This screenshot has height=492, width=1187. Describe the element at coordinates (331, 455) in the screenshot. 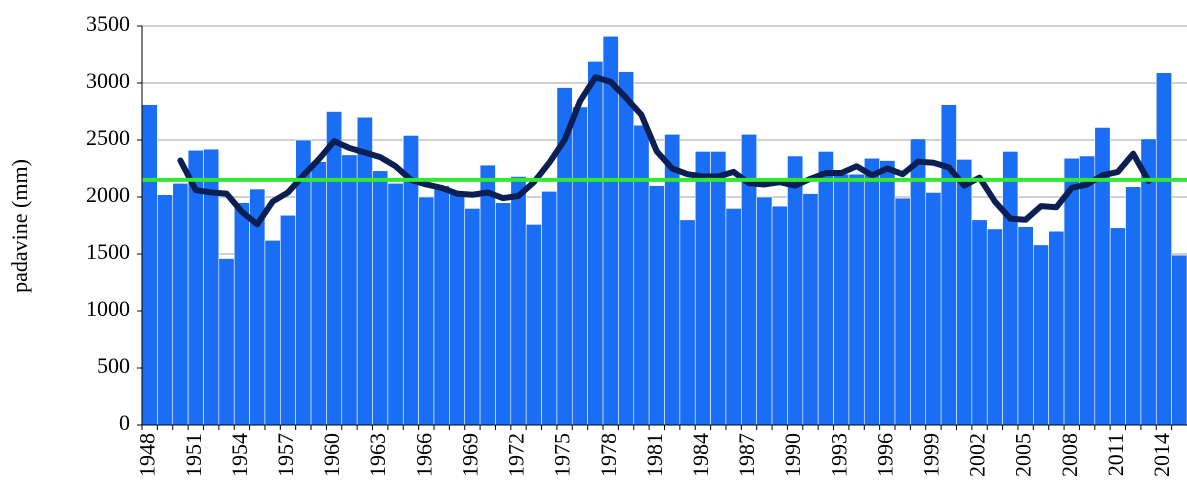

I see `x-tick-label: 1960` at that location.